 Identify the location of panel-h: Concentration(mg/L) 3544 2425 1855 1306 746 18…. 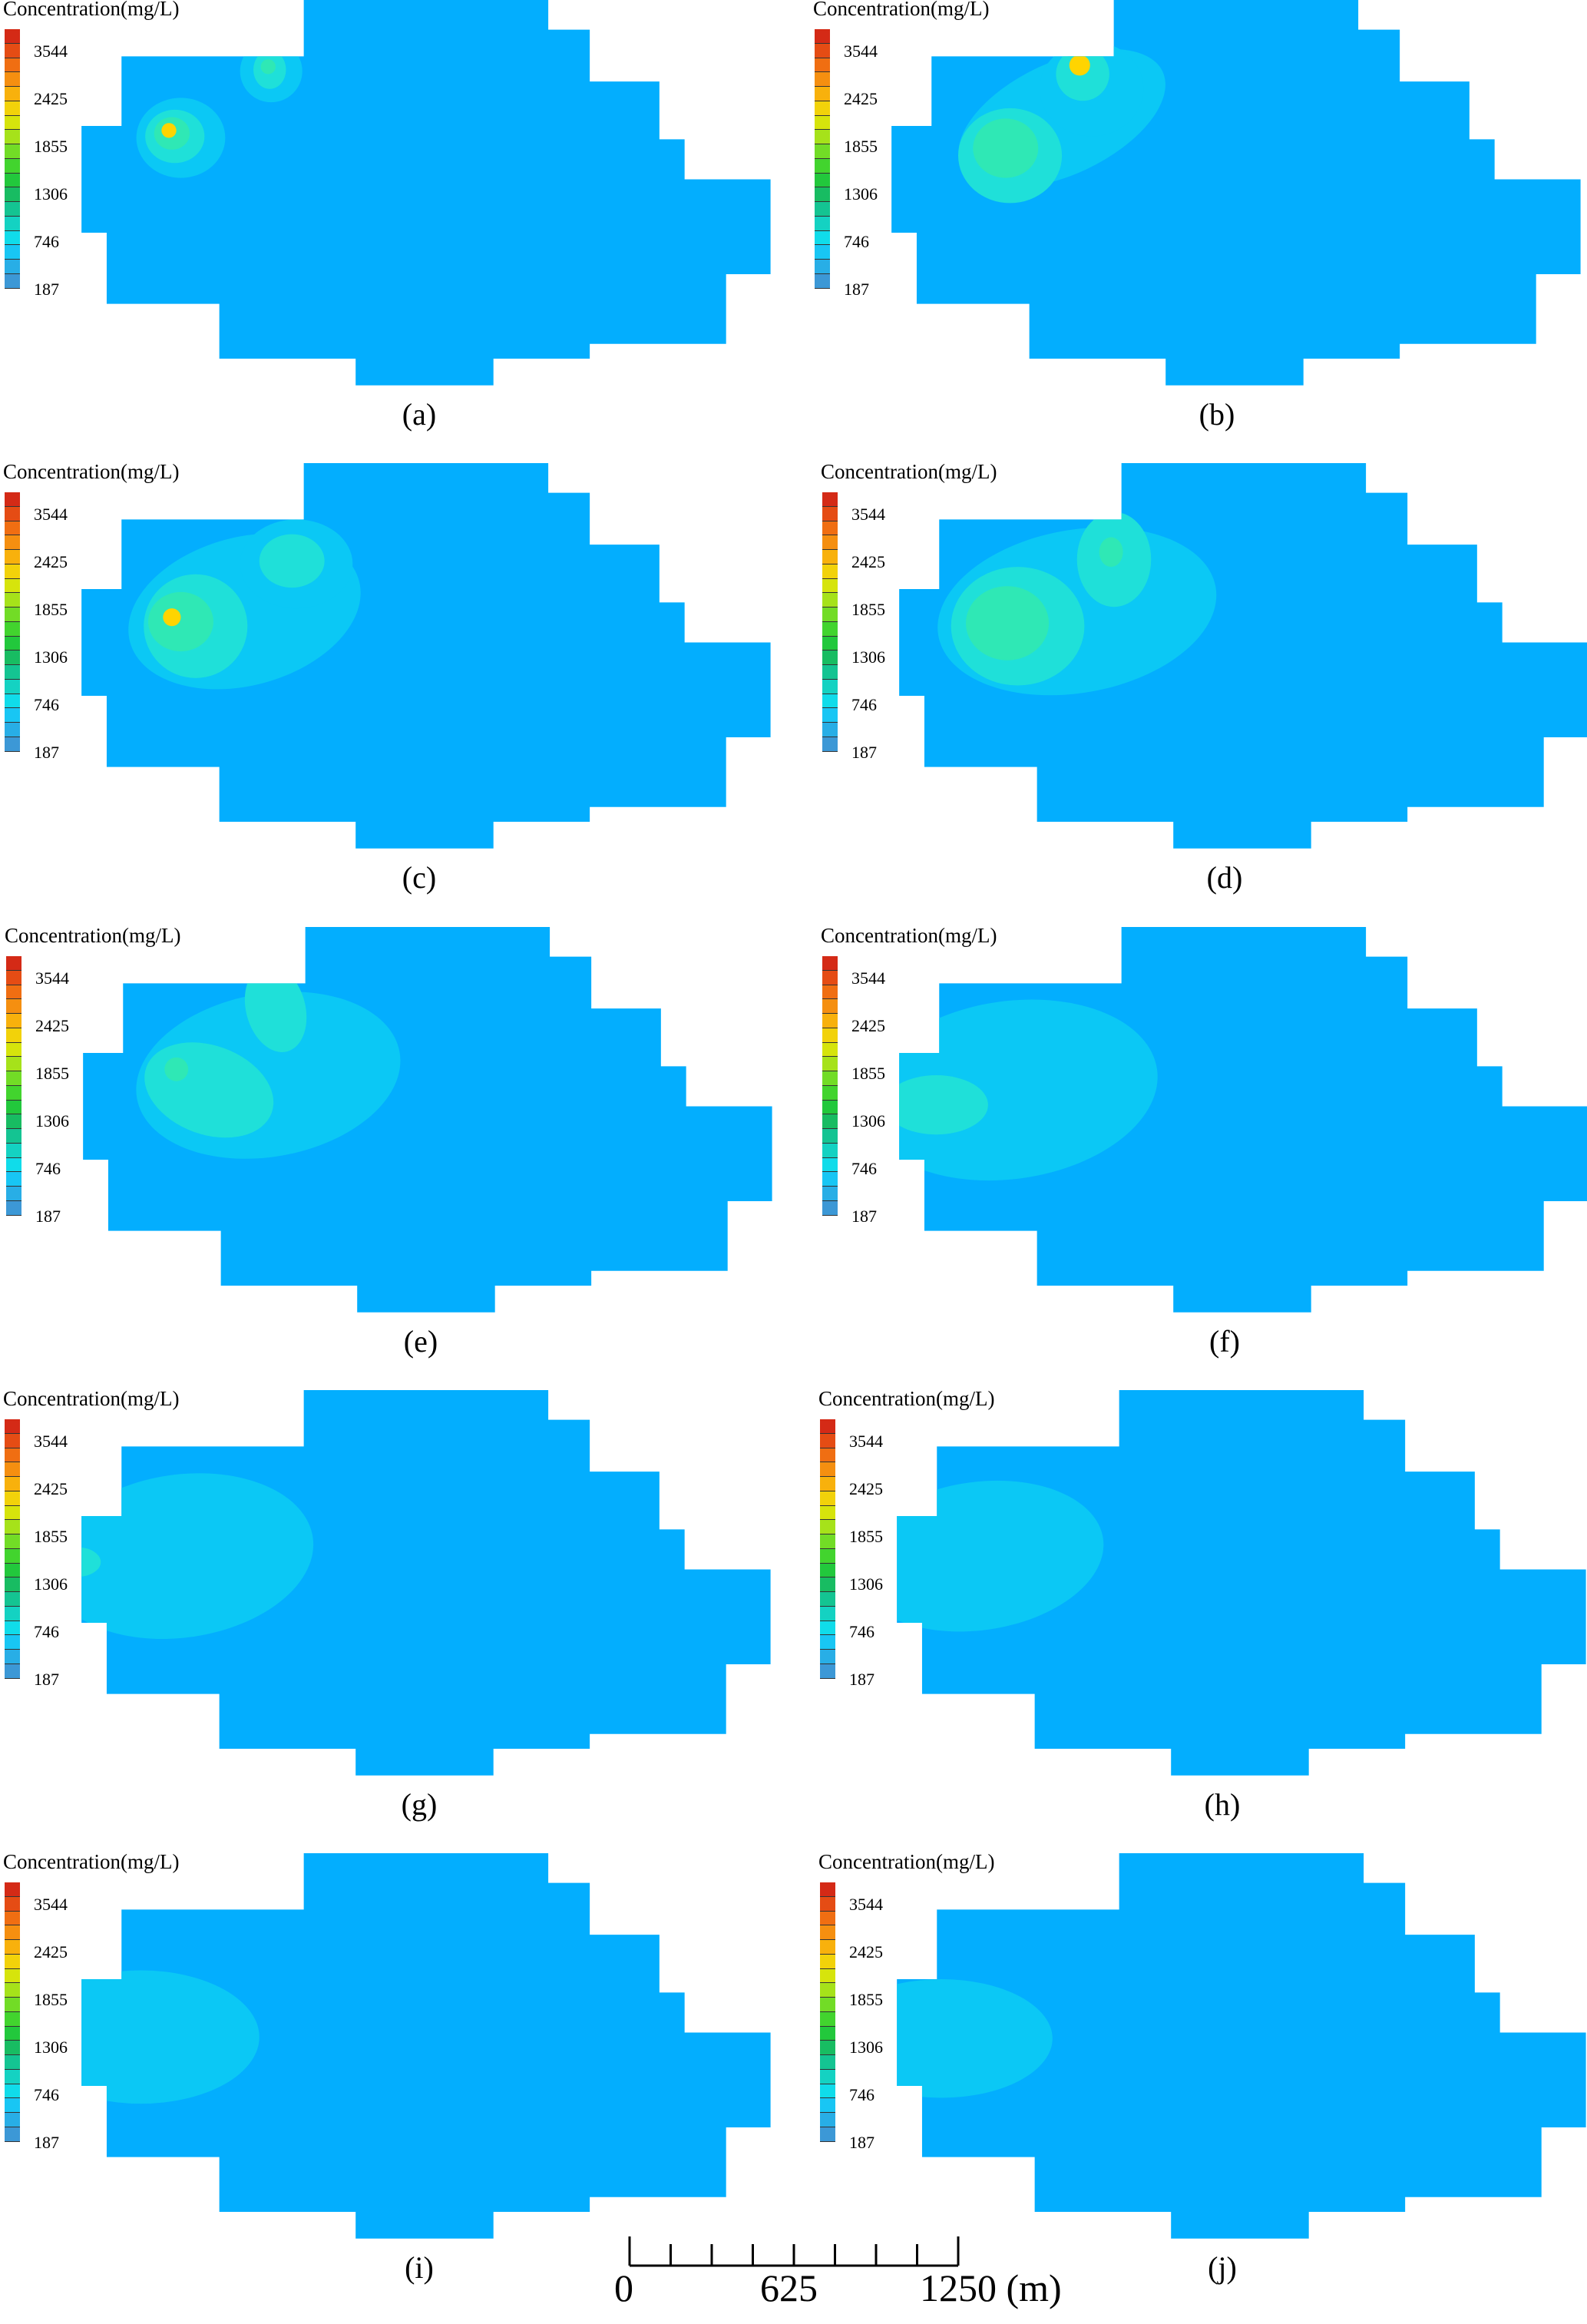
(1201, 1615).